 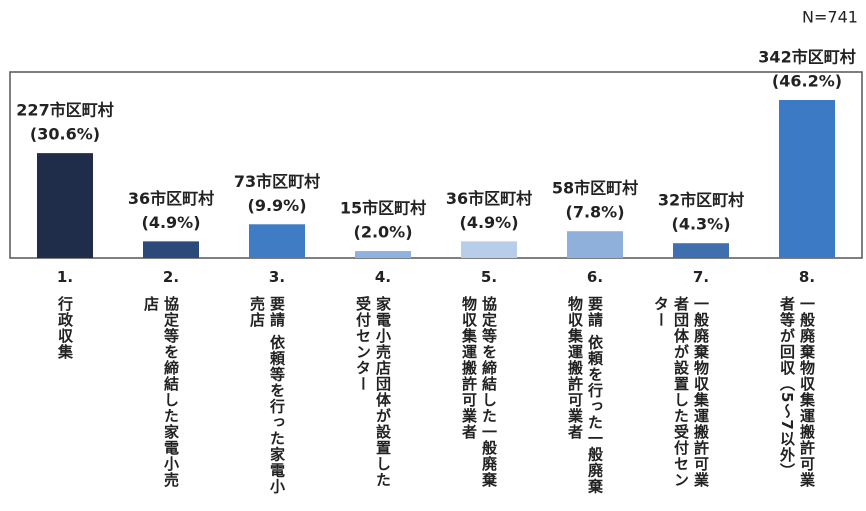 I want to click on category-number: 3., so click(x=277, y=277).